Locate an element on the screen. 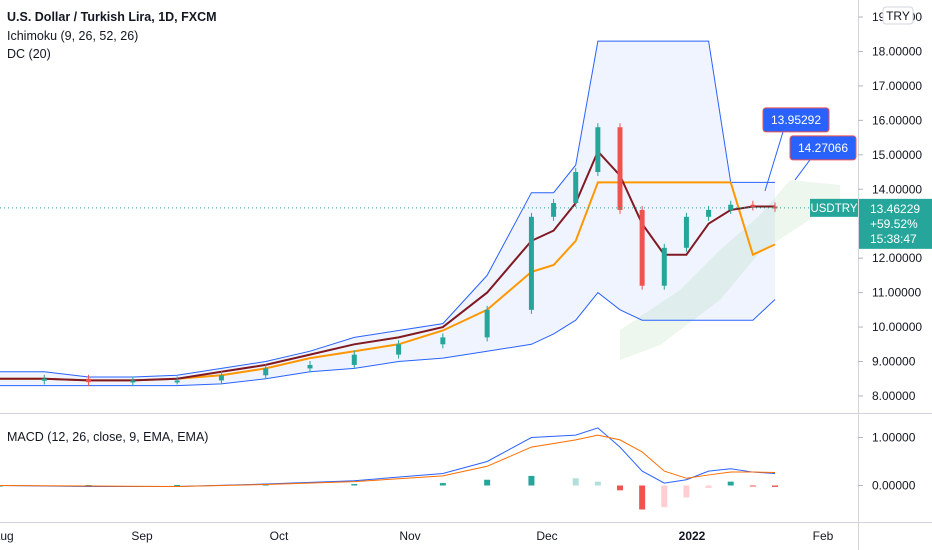  price-tick-label: 12.00000 is located at coordinates (897, 258).